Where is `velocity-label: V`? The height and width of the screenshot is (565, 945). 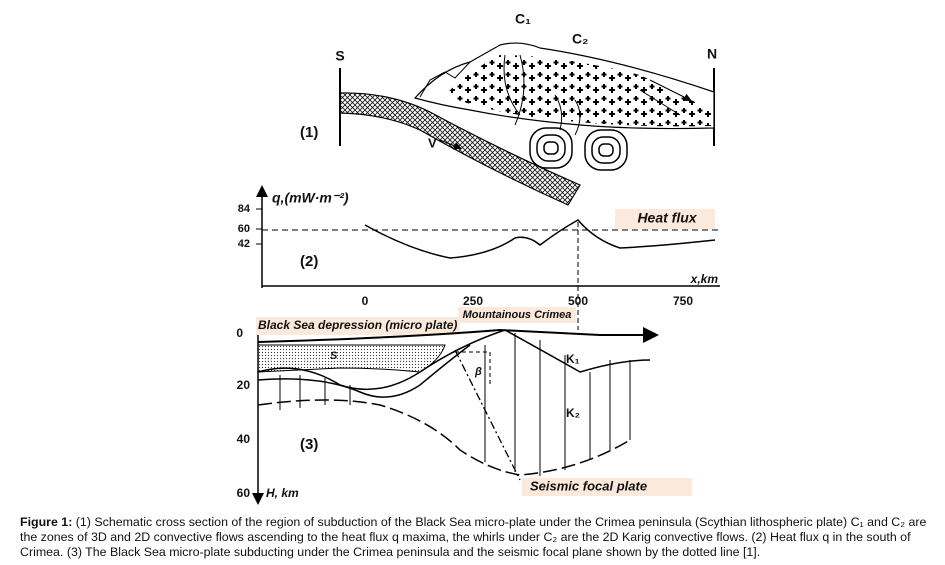 velocity-label: V is located at coordinates (432, 142).